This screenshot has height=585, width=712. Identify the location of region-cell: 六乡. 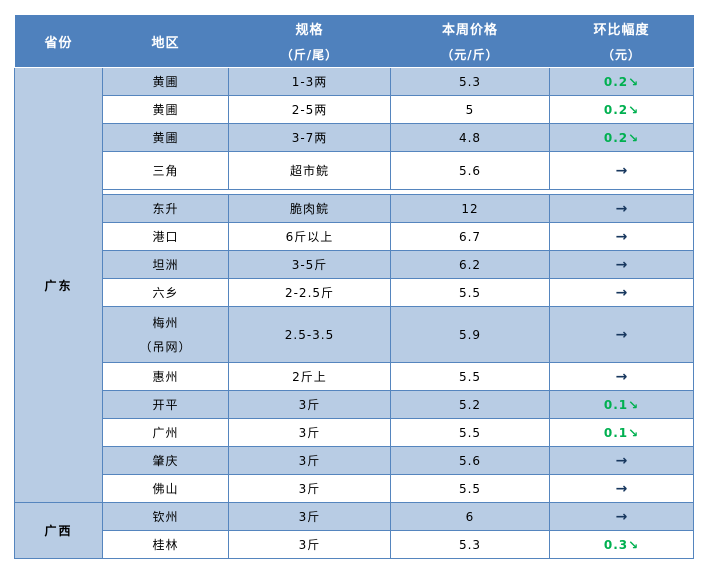
(165, 292).